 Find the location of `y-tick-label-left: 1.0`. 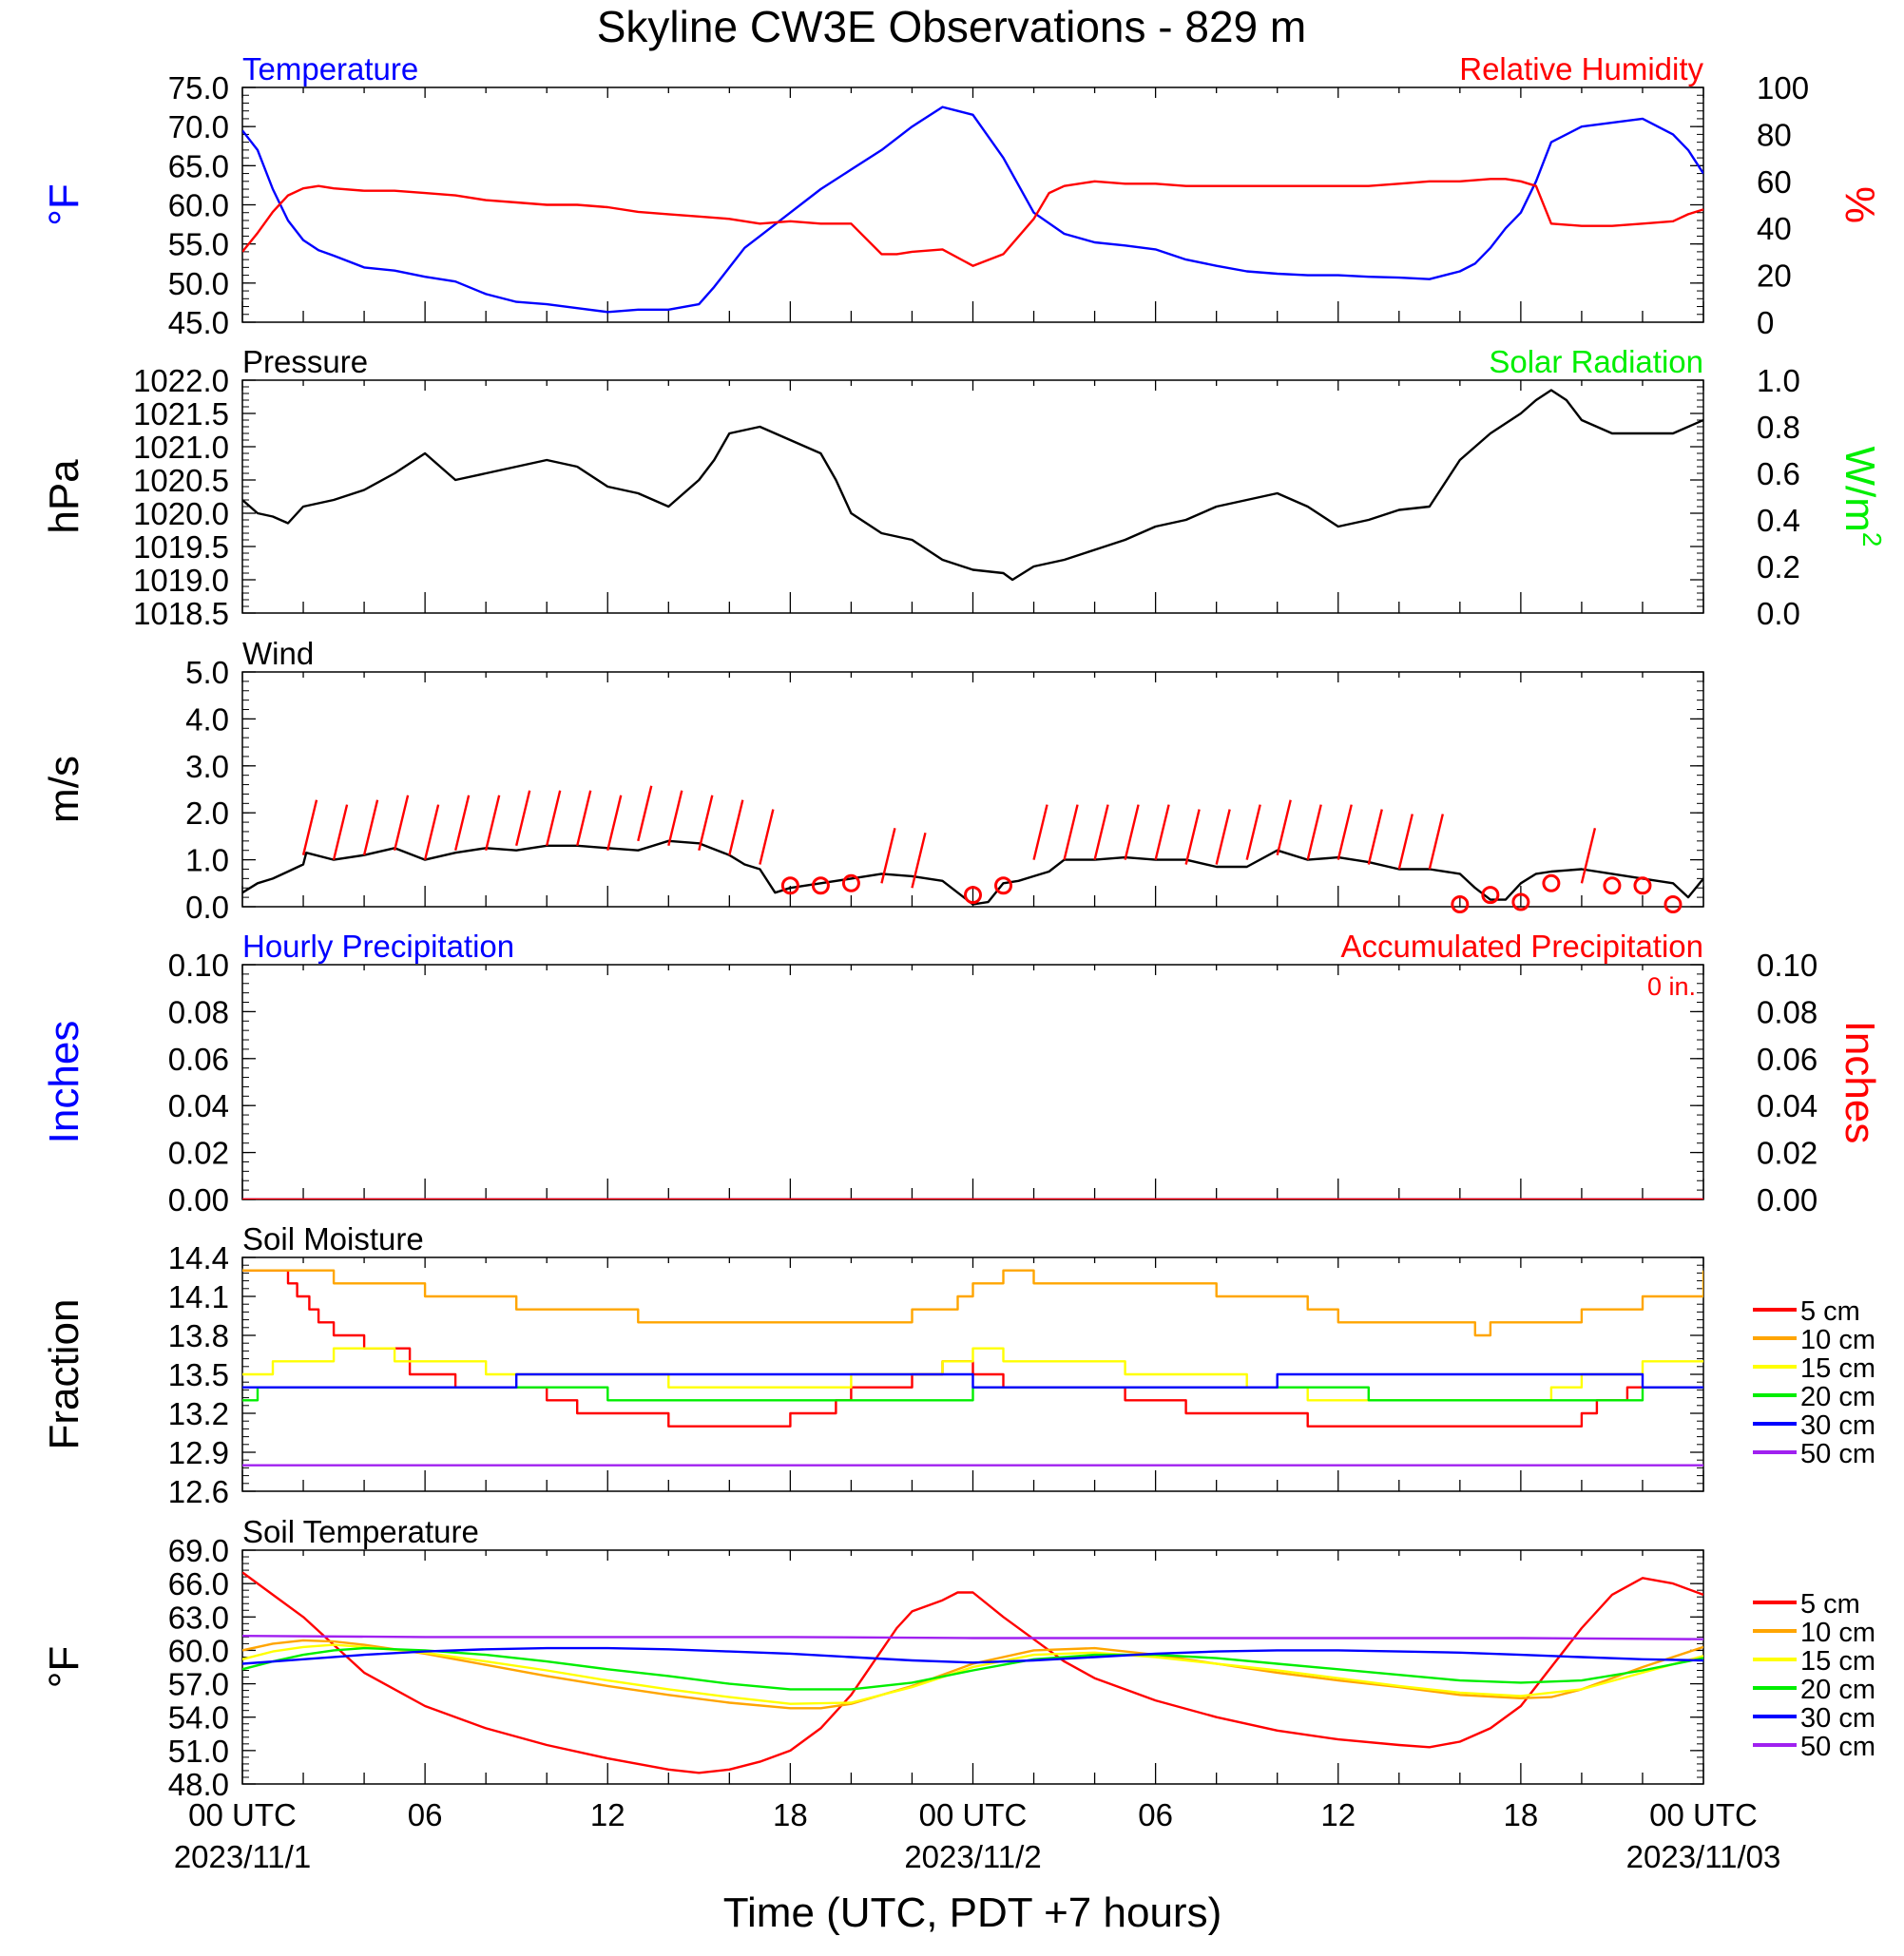

y-tick-label-left: 1.0 is located at coordinates (207, 860).